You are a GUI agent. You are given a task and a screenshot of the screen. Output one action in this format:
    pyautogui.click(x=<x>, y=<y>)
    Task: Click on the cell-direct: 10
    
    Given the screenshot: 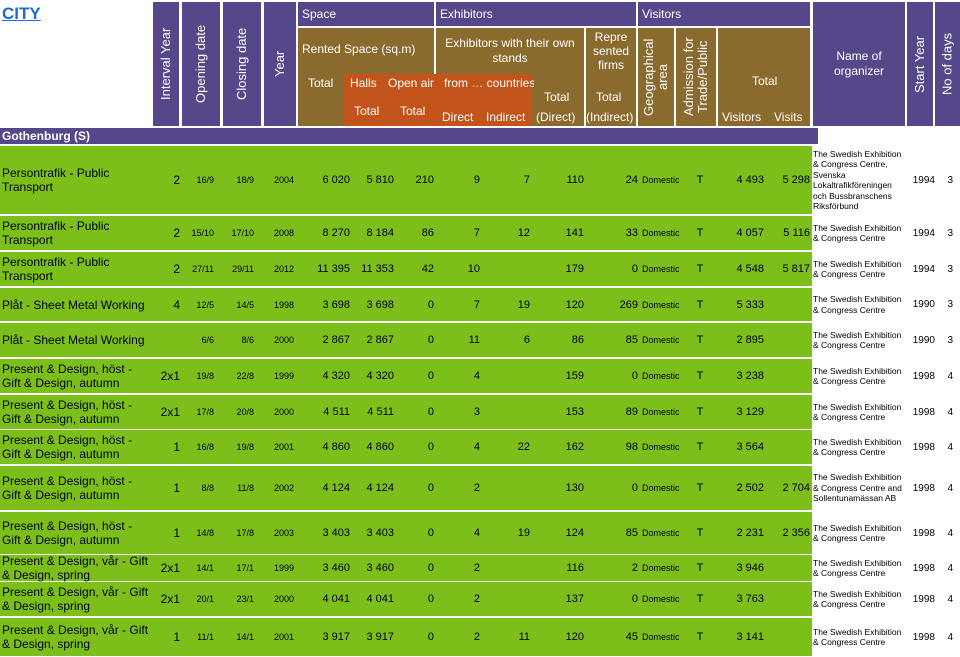 What is the action you would take?
    pyautogui.click(x=473, y=269)
    